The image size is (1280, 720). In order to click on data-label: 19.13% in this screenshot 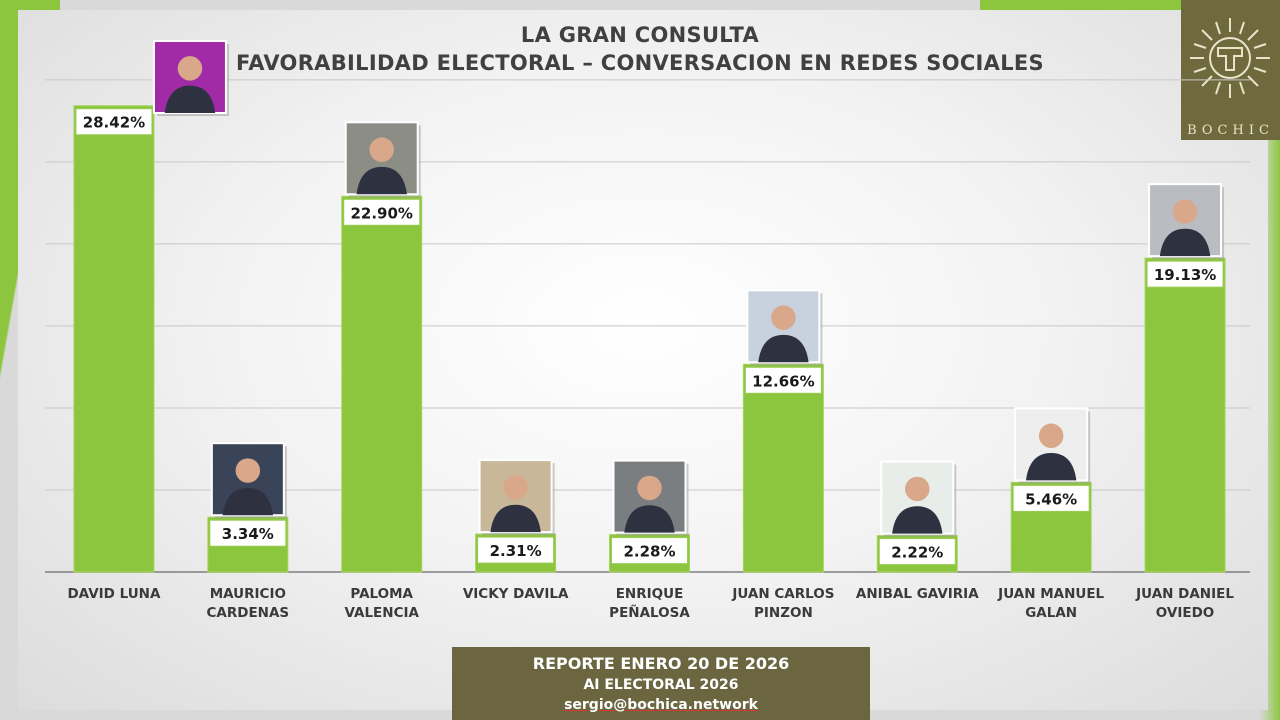, I will do `click(1185, 275)`.